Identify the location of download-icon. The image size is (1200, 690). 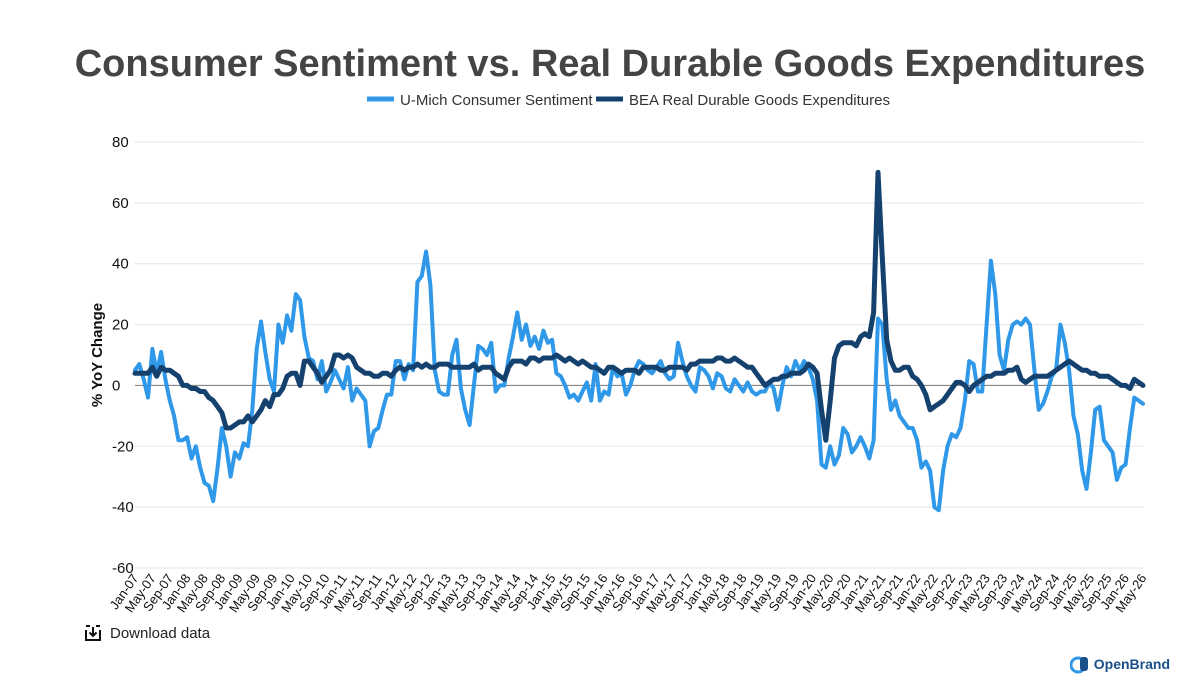
(93, 633).